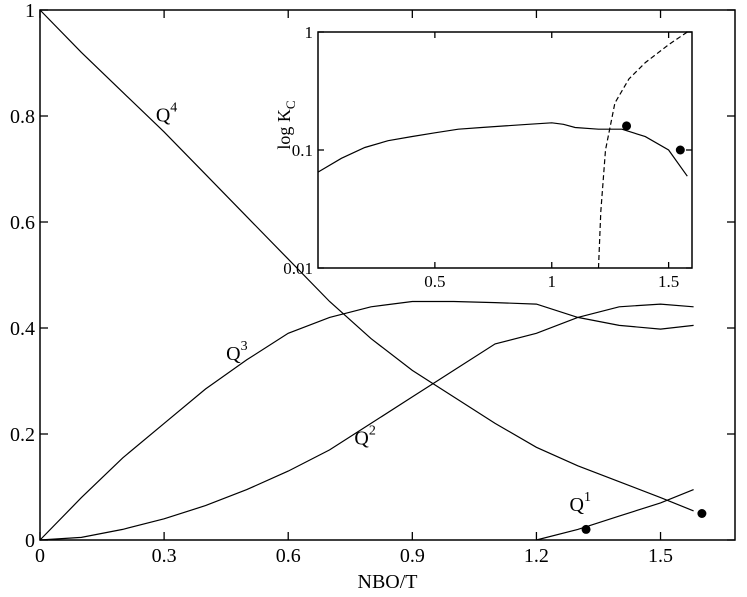  What do you see at coordinates (536, 556) in the screenshot?
I see `x-tick-label: 1.2` at bounding box center [536, 556].